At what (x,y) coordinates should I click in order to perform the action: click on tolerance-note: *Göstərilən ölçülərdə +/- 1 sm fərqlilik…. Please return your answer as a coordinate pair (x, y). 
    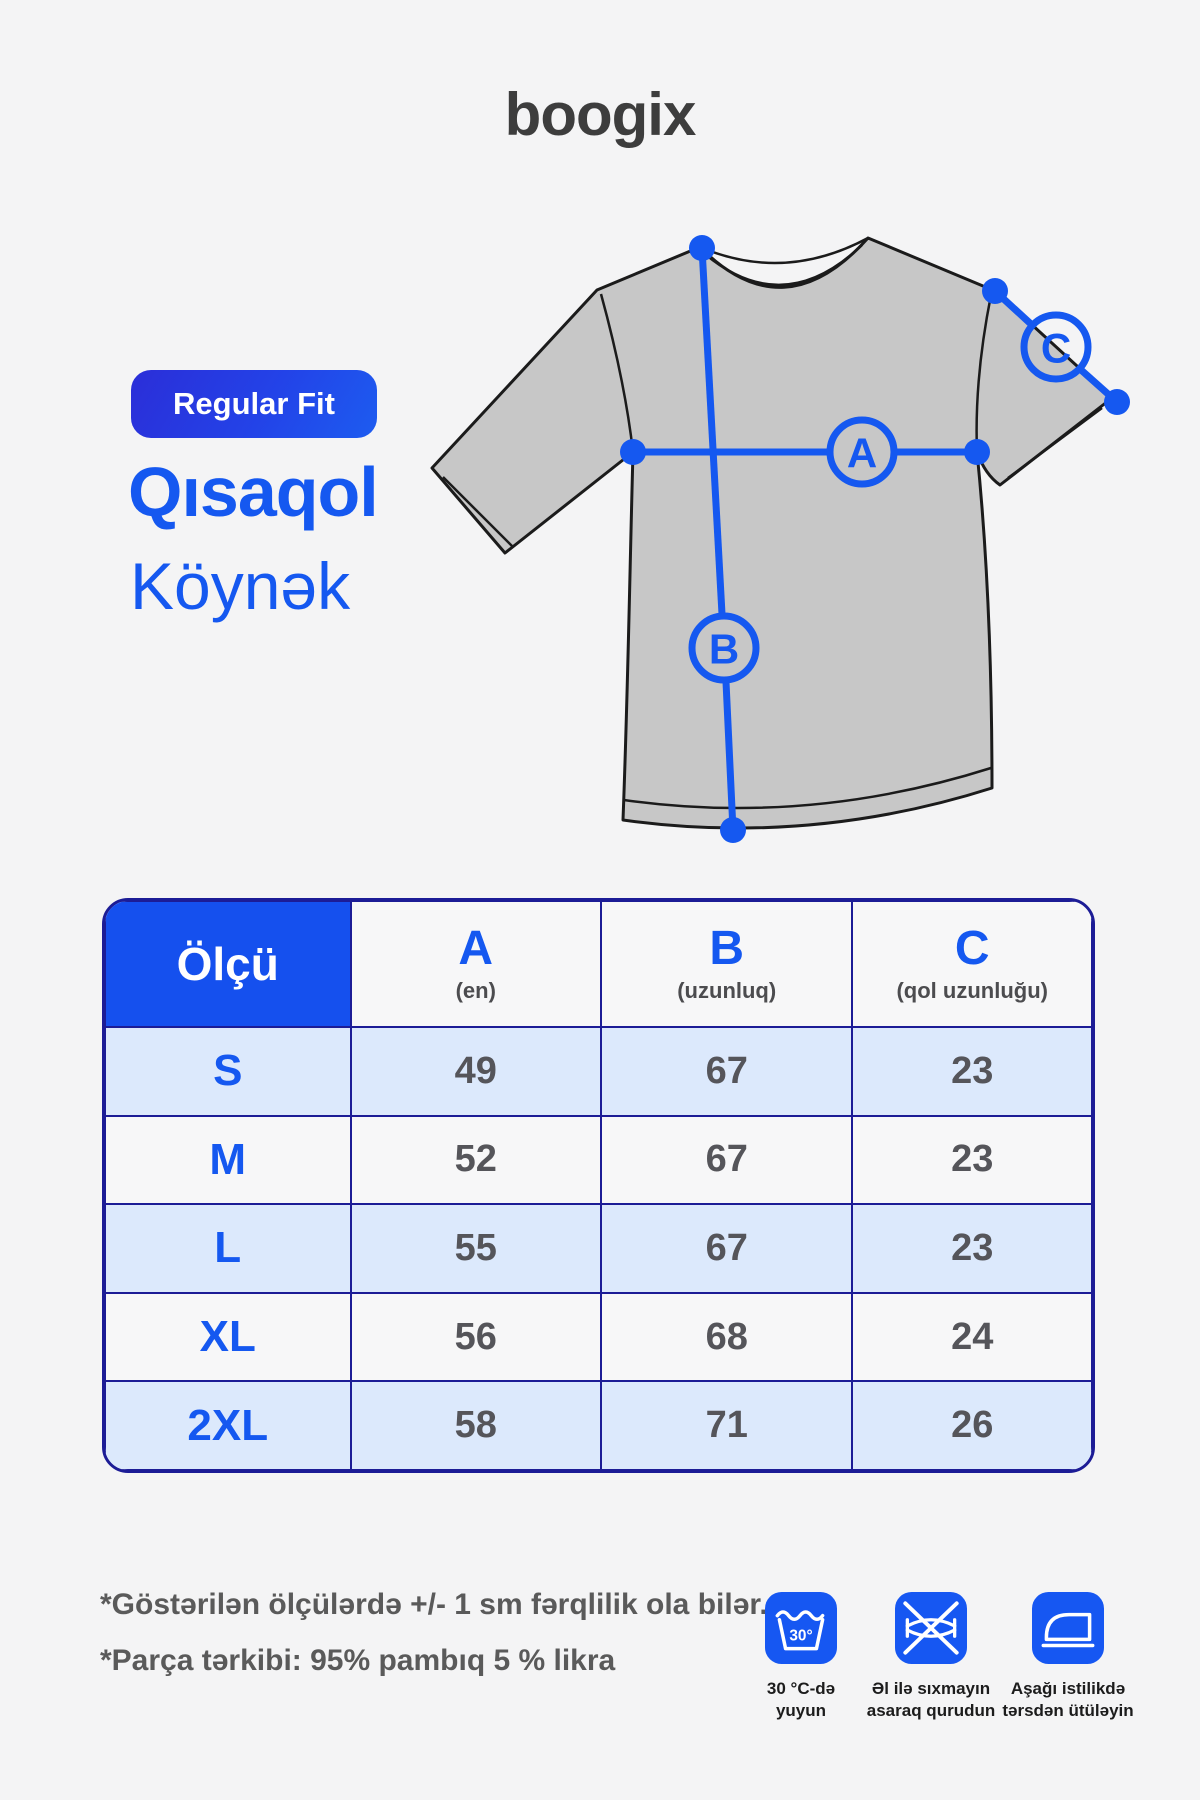
    Looking at the image, I should click on (434, 1604).